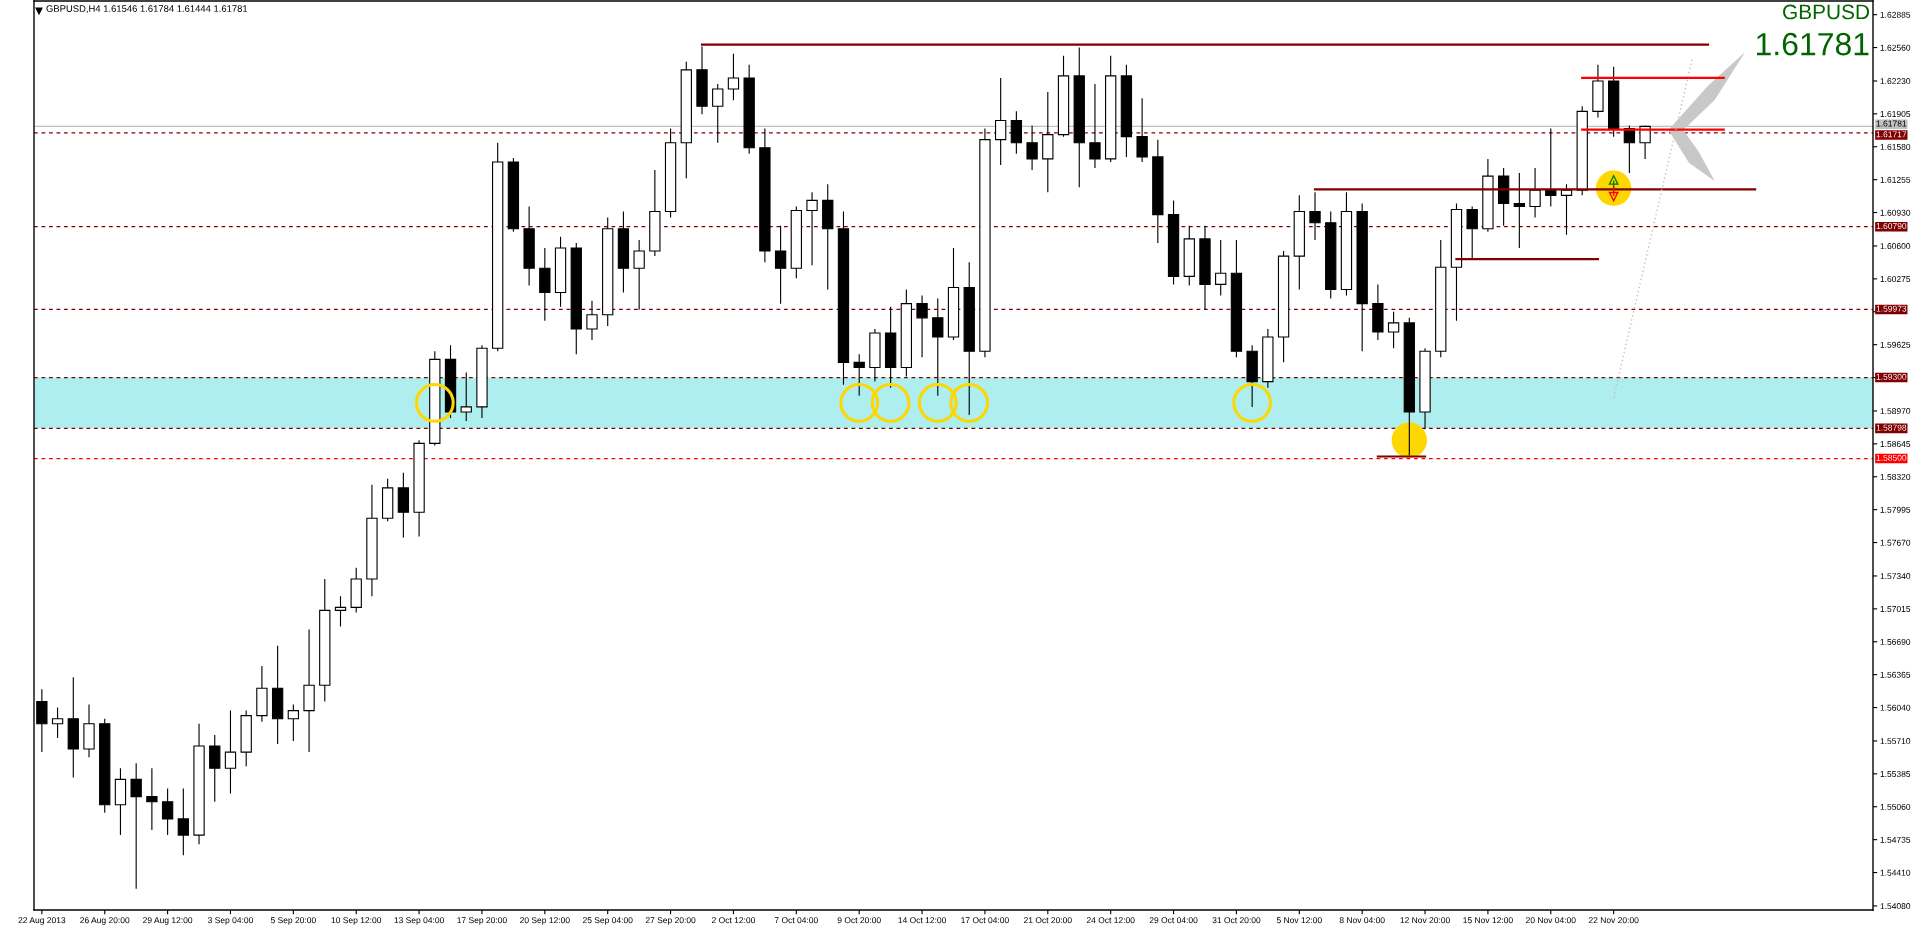 Image resolution: width=1916 pixels, height=928 pixels. Describe the element at coordinates (922, 920) in the screenshot. I see `x-tick-label: 14 Oct 12:00` at that location.